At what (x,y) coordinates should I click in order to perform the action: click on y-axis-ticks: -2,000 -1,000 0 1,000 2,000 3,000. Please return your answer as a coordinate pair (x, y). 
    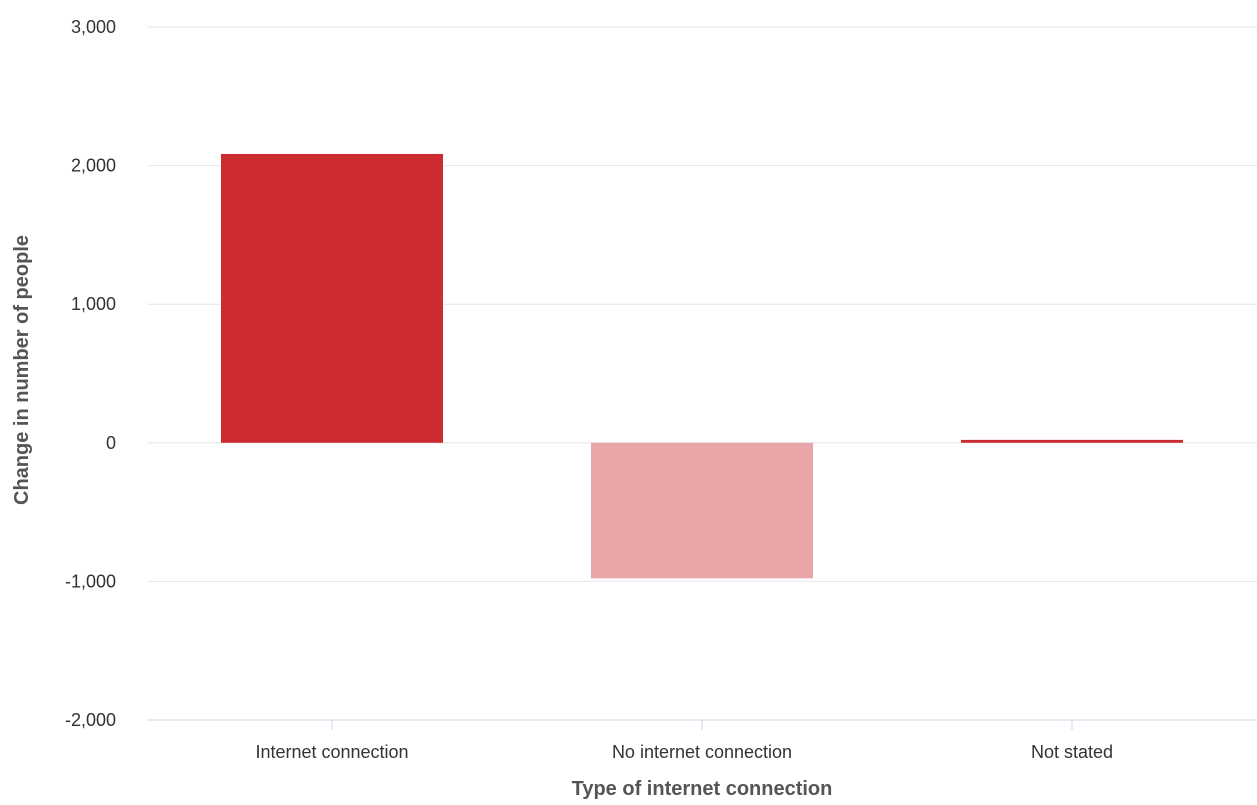
    Looking at the image, I should click on (90, 373).